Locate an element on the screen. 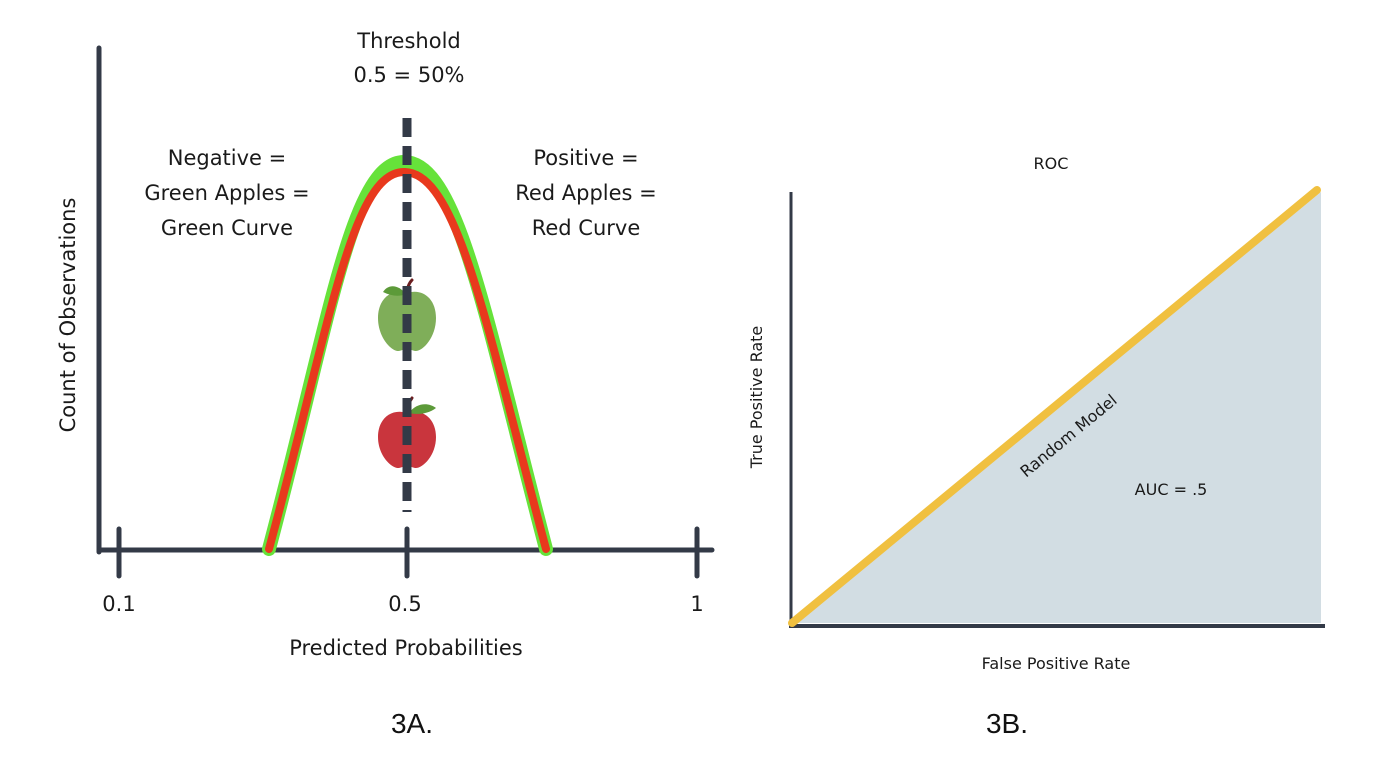  y-axis-label-b: True Positive Rate is located at coordinates (756, 398).